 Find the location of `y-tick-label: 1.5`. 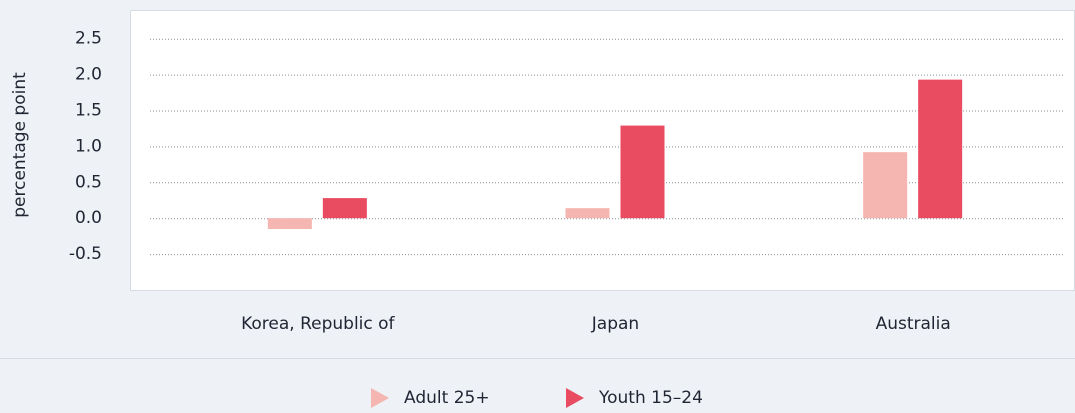

y-tick-label: 1.5 is located at coordinates (88, 111).